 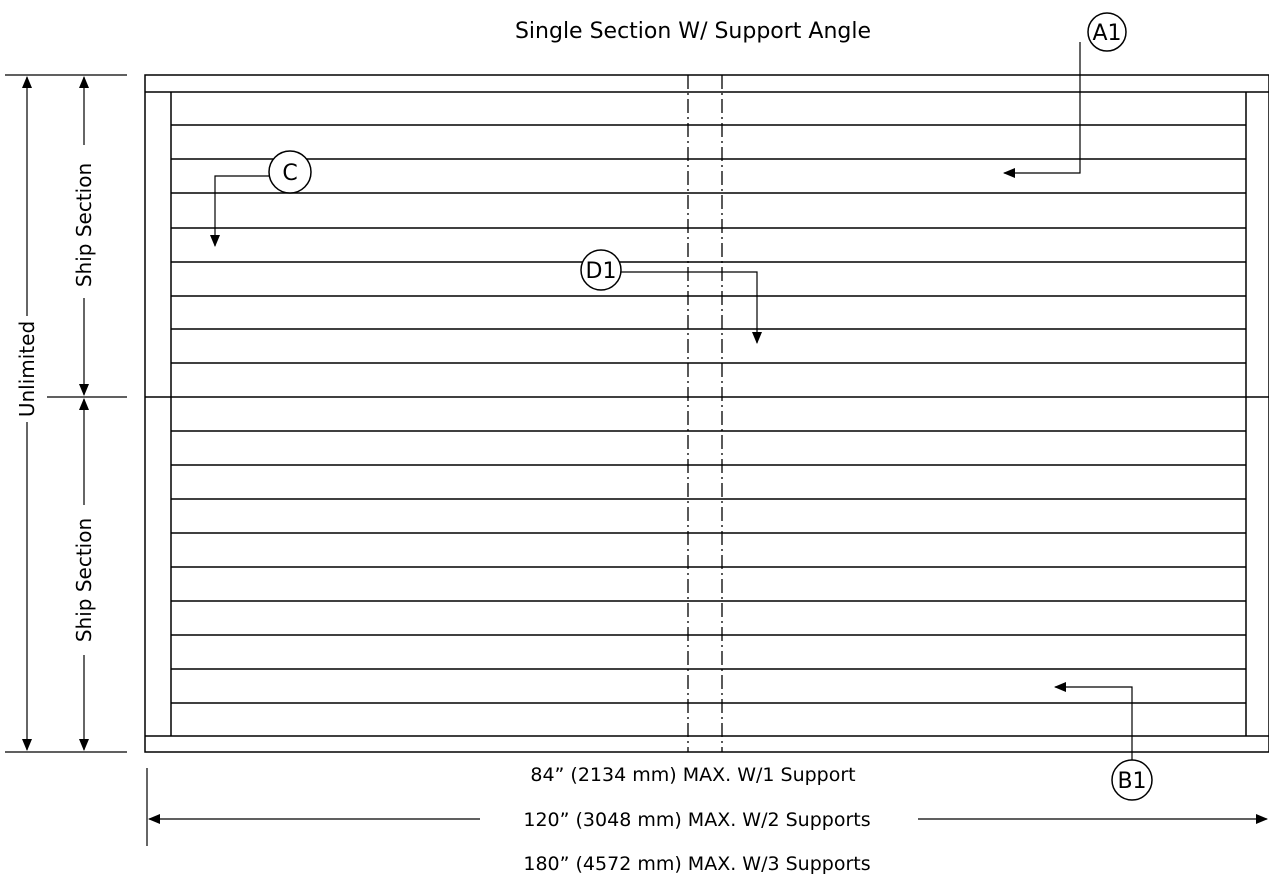 What do you see at coordinates (1103, 741) in the screenshot?
I see `callout-b1: B1` at bounding box center [1103, 741].